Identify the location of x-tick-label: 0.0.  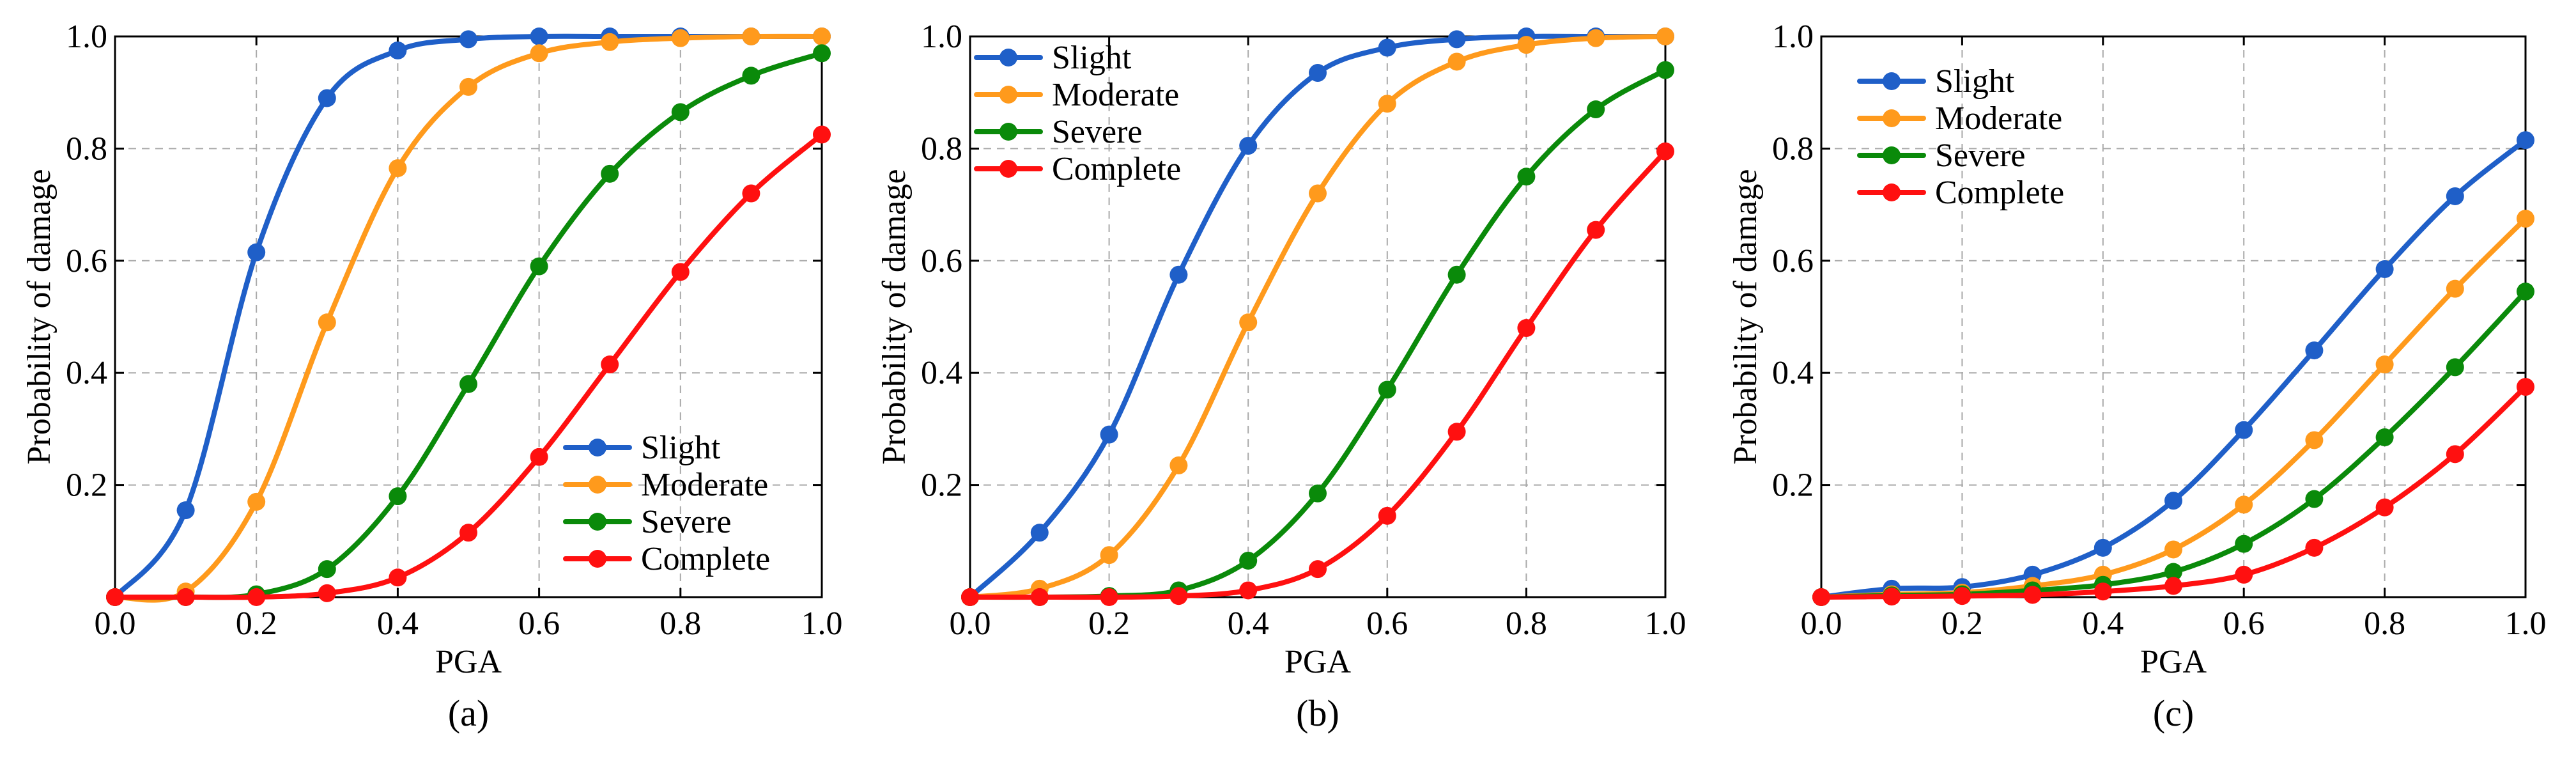
(115, 624).